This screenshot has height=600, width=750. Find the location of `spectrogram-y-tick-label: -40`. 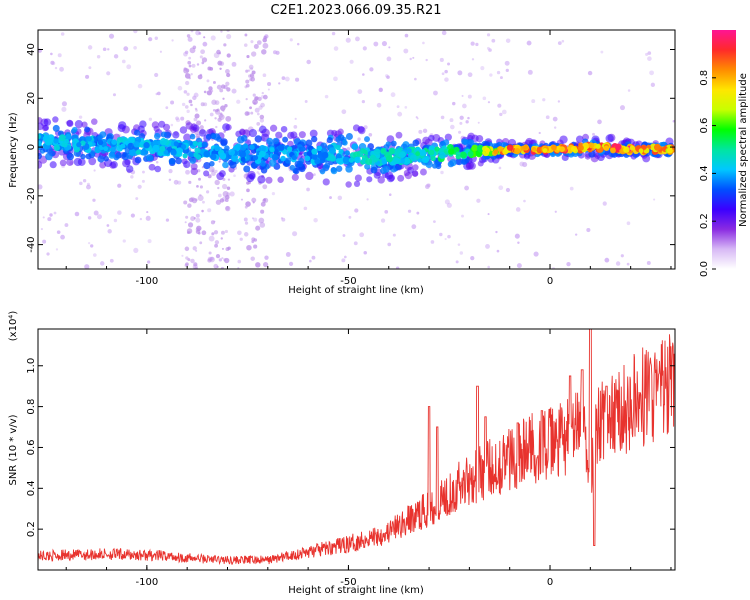

spectrogram-y-tick-label: -40 is located at coordinates (31, 244).